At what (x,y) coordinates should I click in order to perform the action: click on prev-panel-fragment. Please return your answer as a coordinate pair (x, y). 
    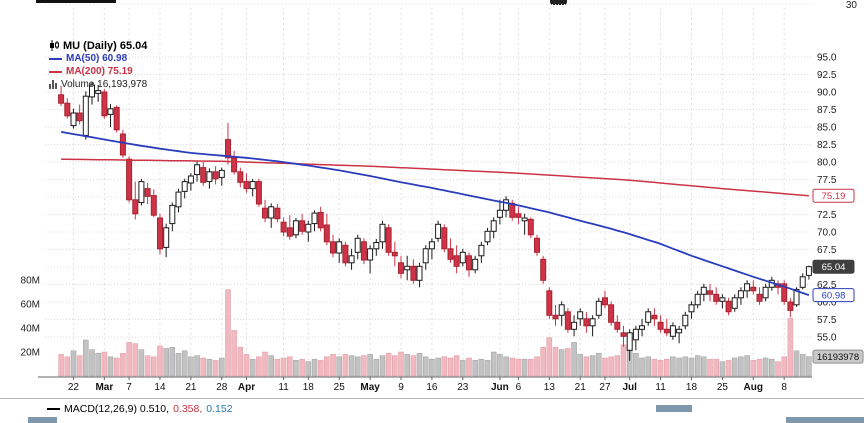
    Looking at the image, I should click on (558, 2).